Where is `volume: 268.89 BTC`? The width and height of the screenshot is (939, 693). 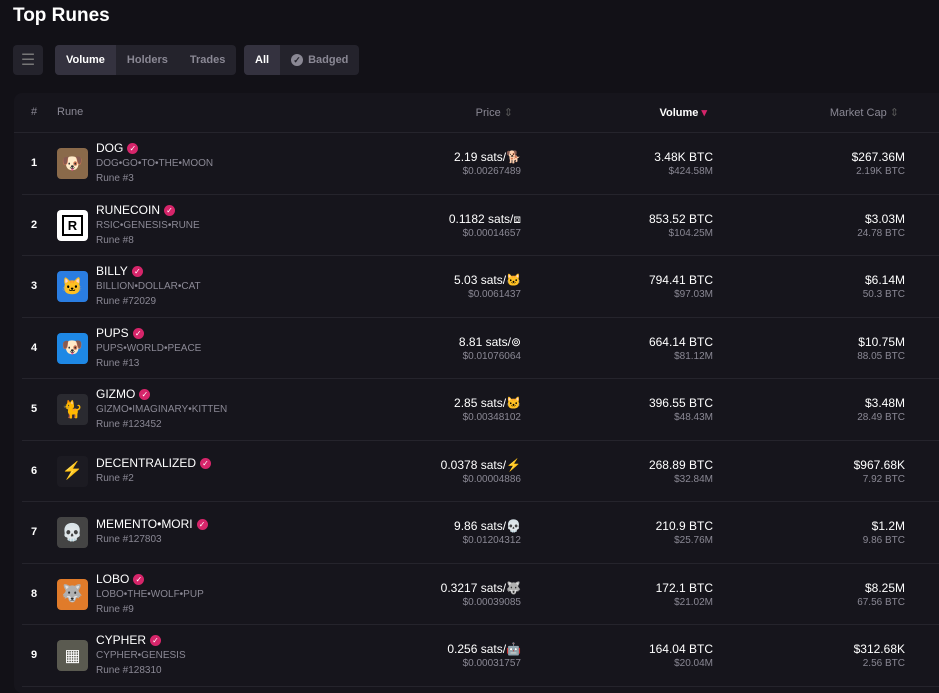
volume: 268.89 BTC is located at coordinates (680, 464).